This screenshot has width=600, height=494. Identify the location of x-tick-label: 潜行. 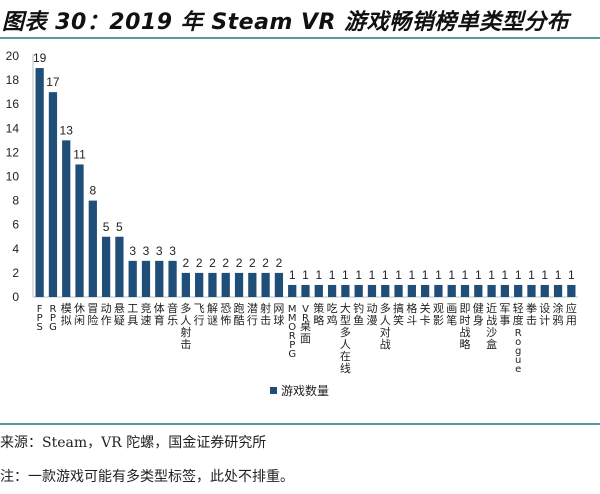
(252, 314).